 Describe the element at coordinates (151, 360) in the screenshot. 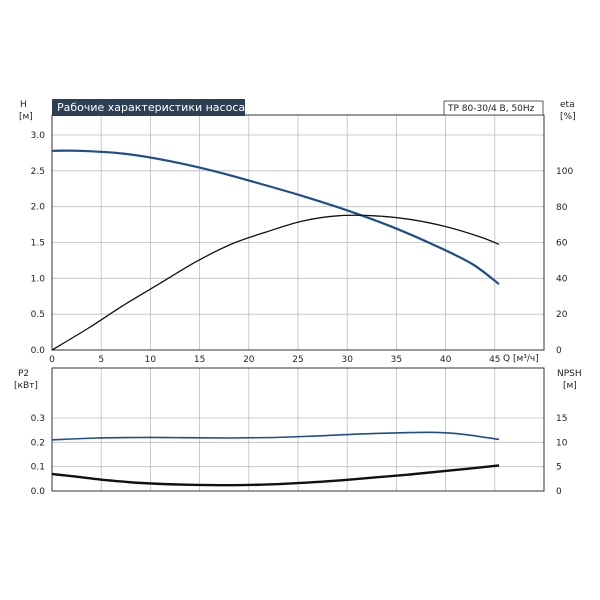

I see `x-tick-label: 10` at that location.